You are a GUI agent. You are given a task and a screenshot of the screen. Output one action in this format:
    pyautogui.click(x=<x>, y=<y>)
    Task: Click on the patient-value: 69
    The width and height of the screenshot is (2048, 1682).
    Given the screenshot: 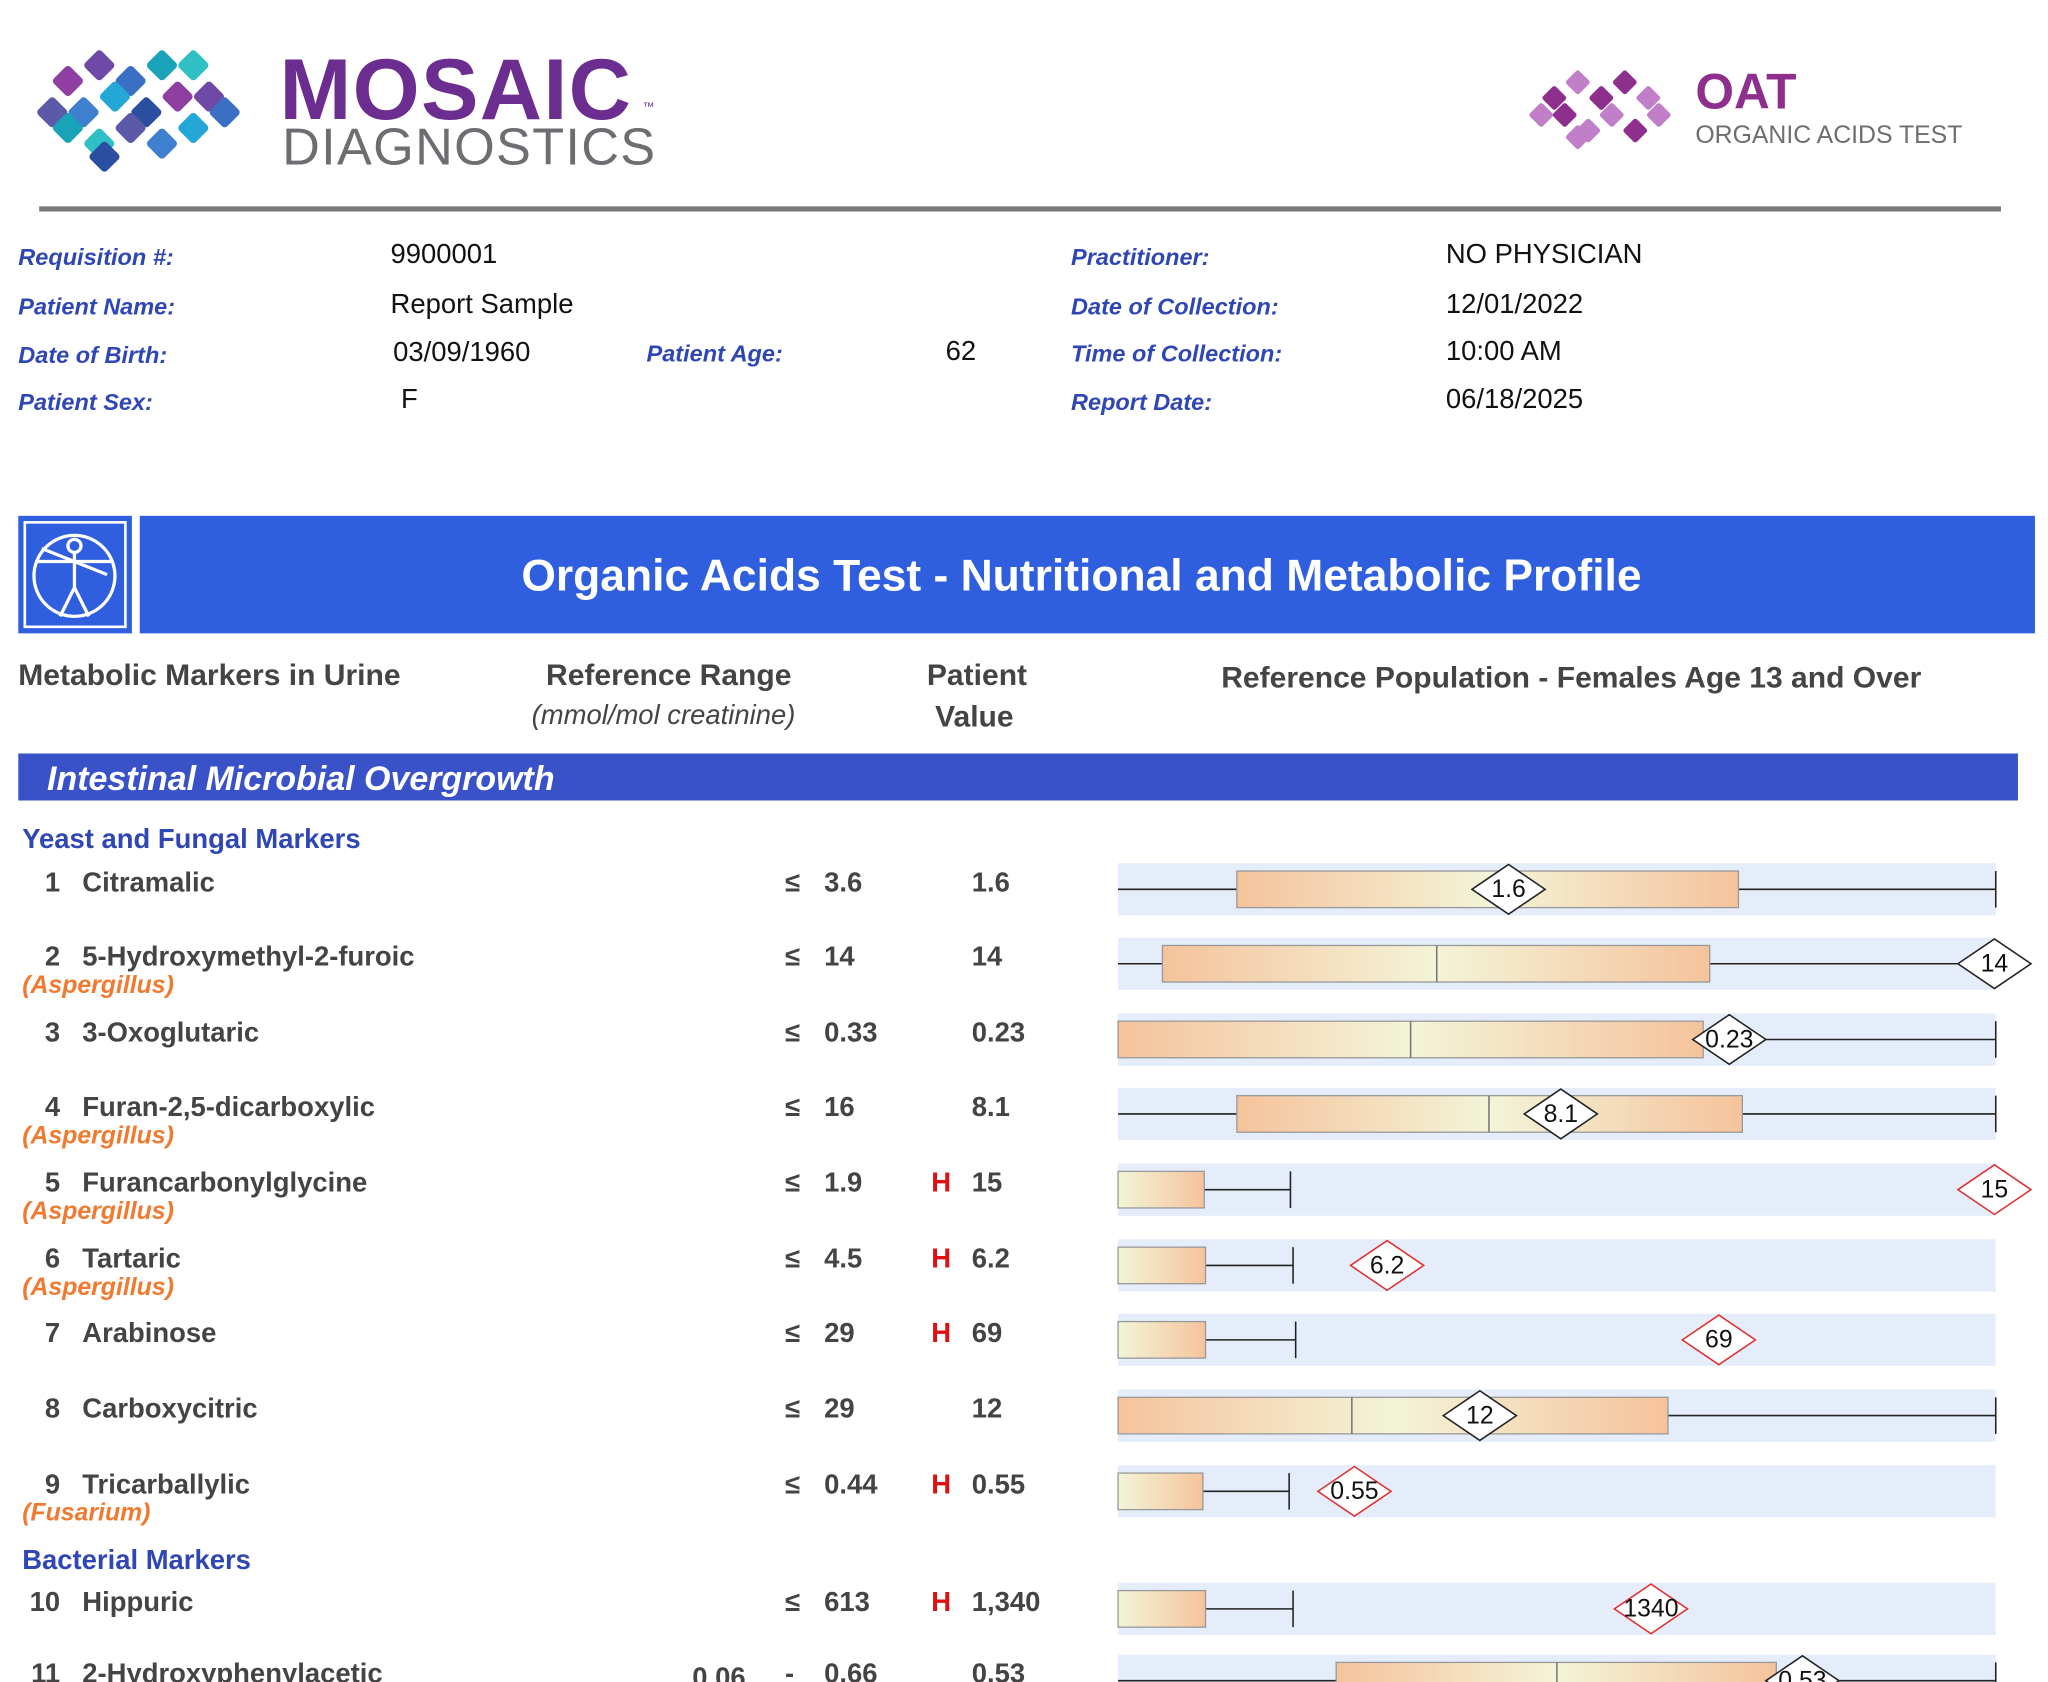 What is the action you would take?
    pyautogui.click(x=987, y=1333)
    